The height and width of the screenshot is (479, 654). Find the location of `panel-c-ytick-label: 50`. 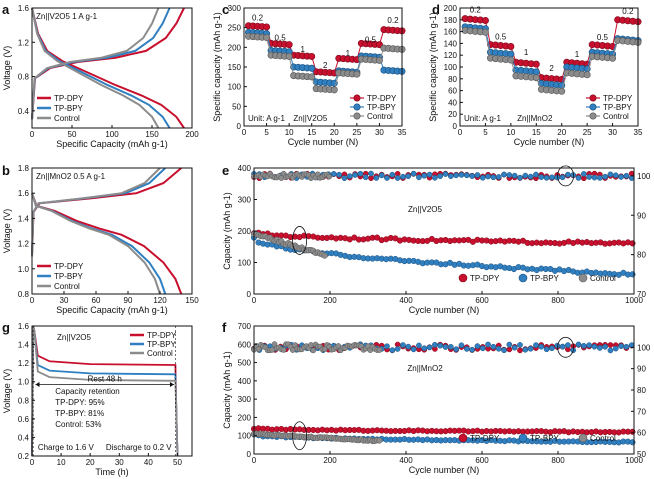

panel-c-ytick-label: 50 is located at coordinates (236, 106).